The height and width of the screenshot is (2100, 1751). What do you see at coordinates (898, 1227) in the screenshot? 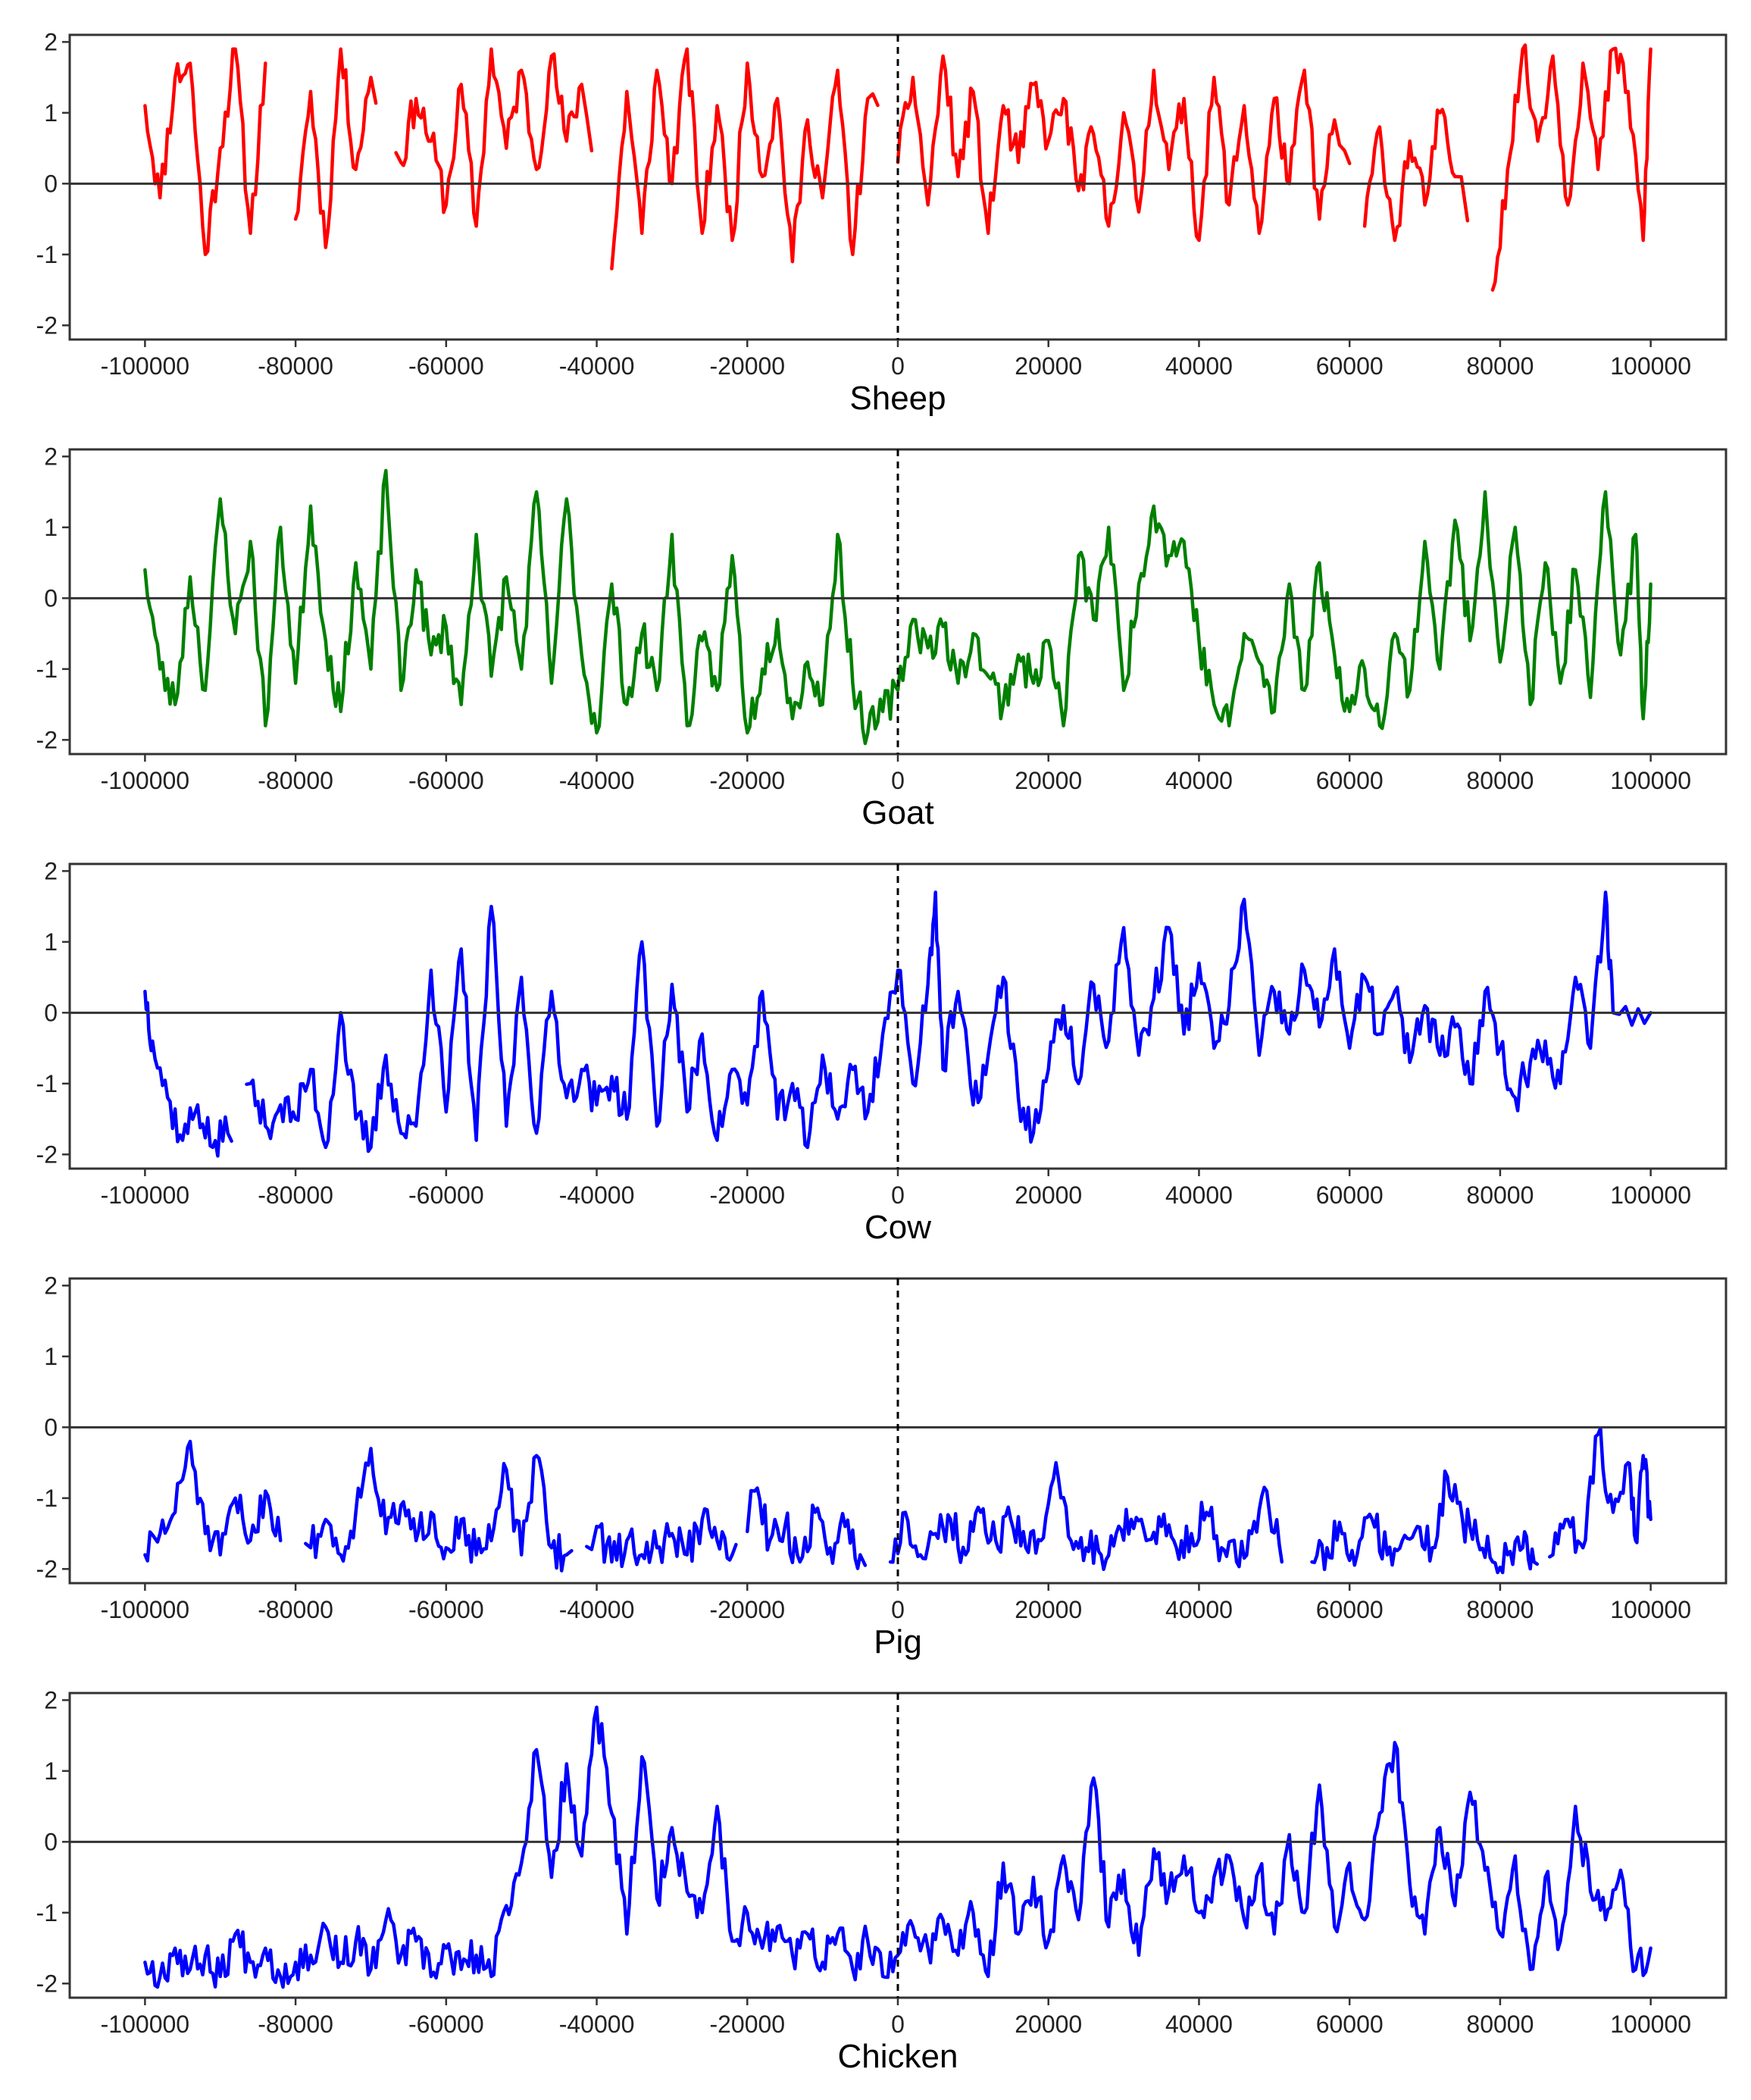
I see `panel-title: Cow` at bounding box center [898, 1227].